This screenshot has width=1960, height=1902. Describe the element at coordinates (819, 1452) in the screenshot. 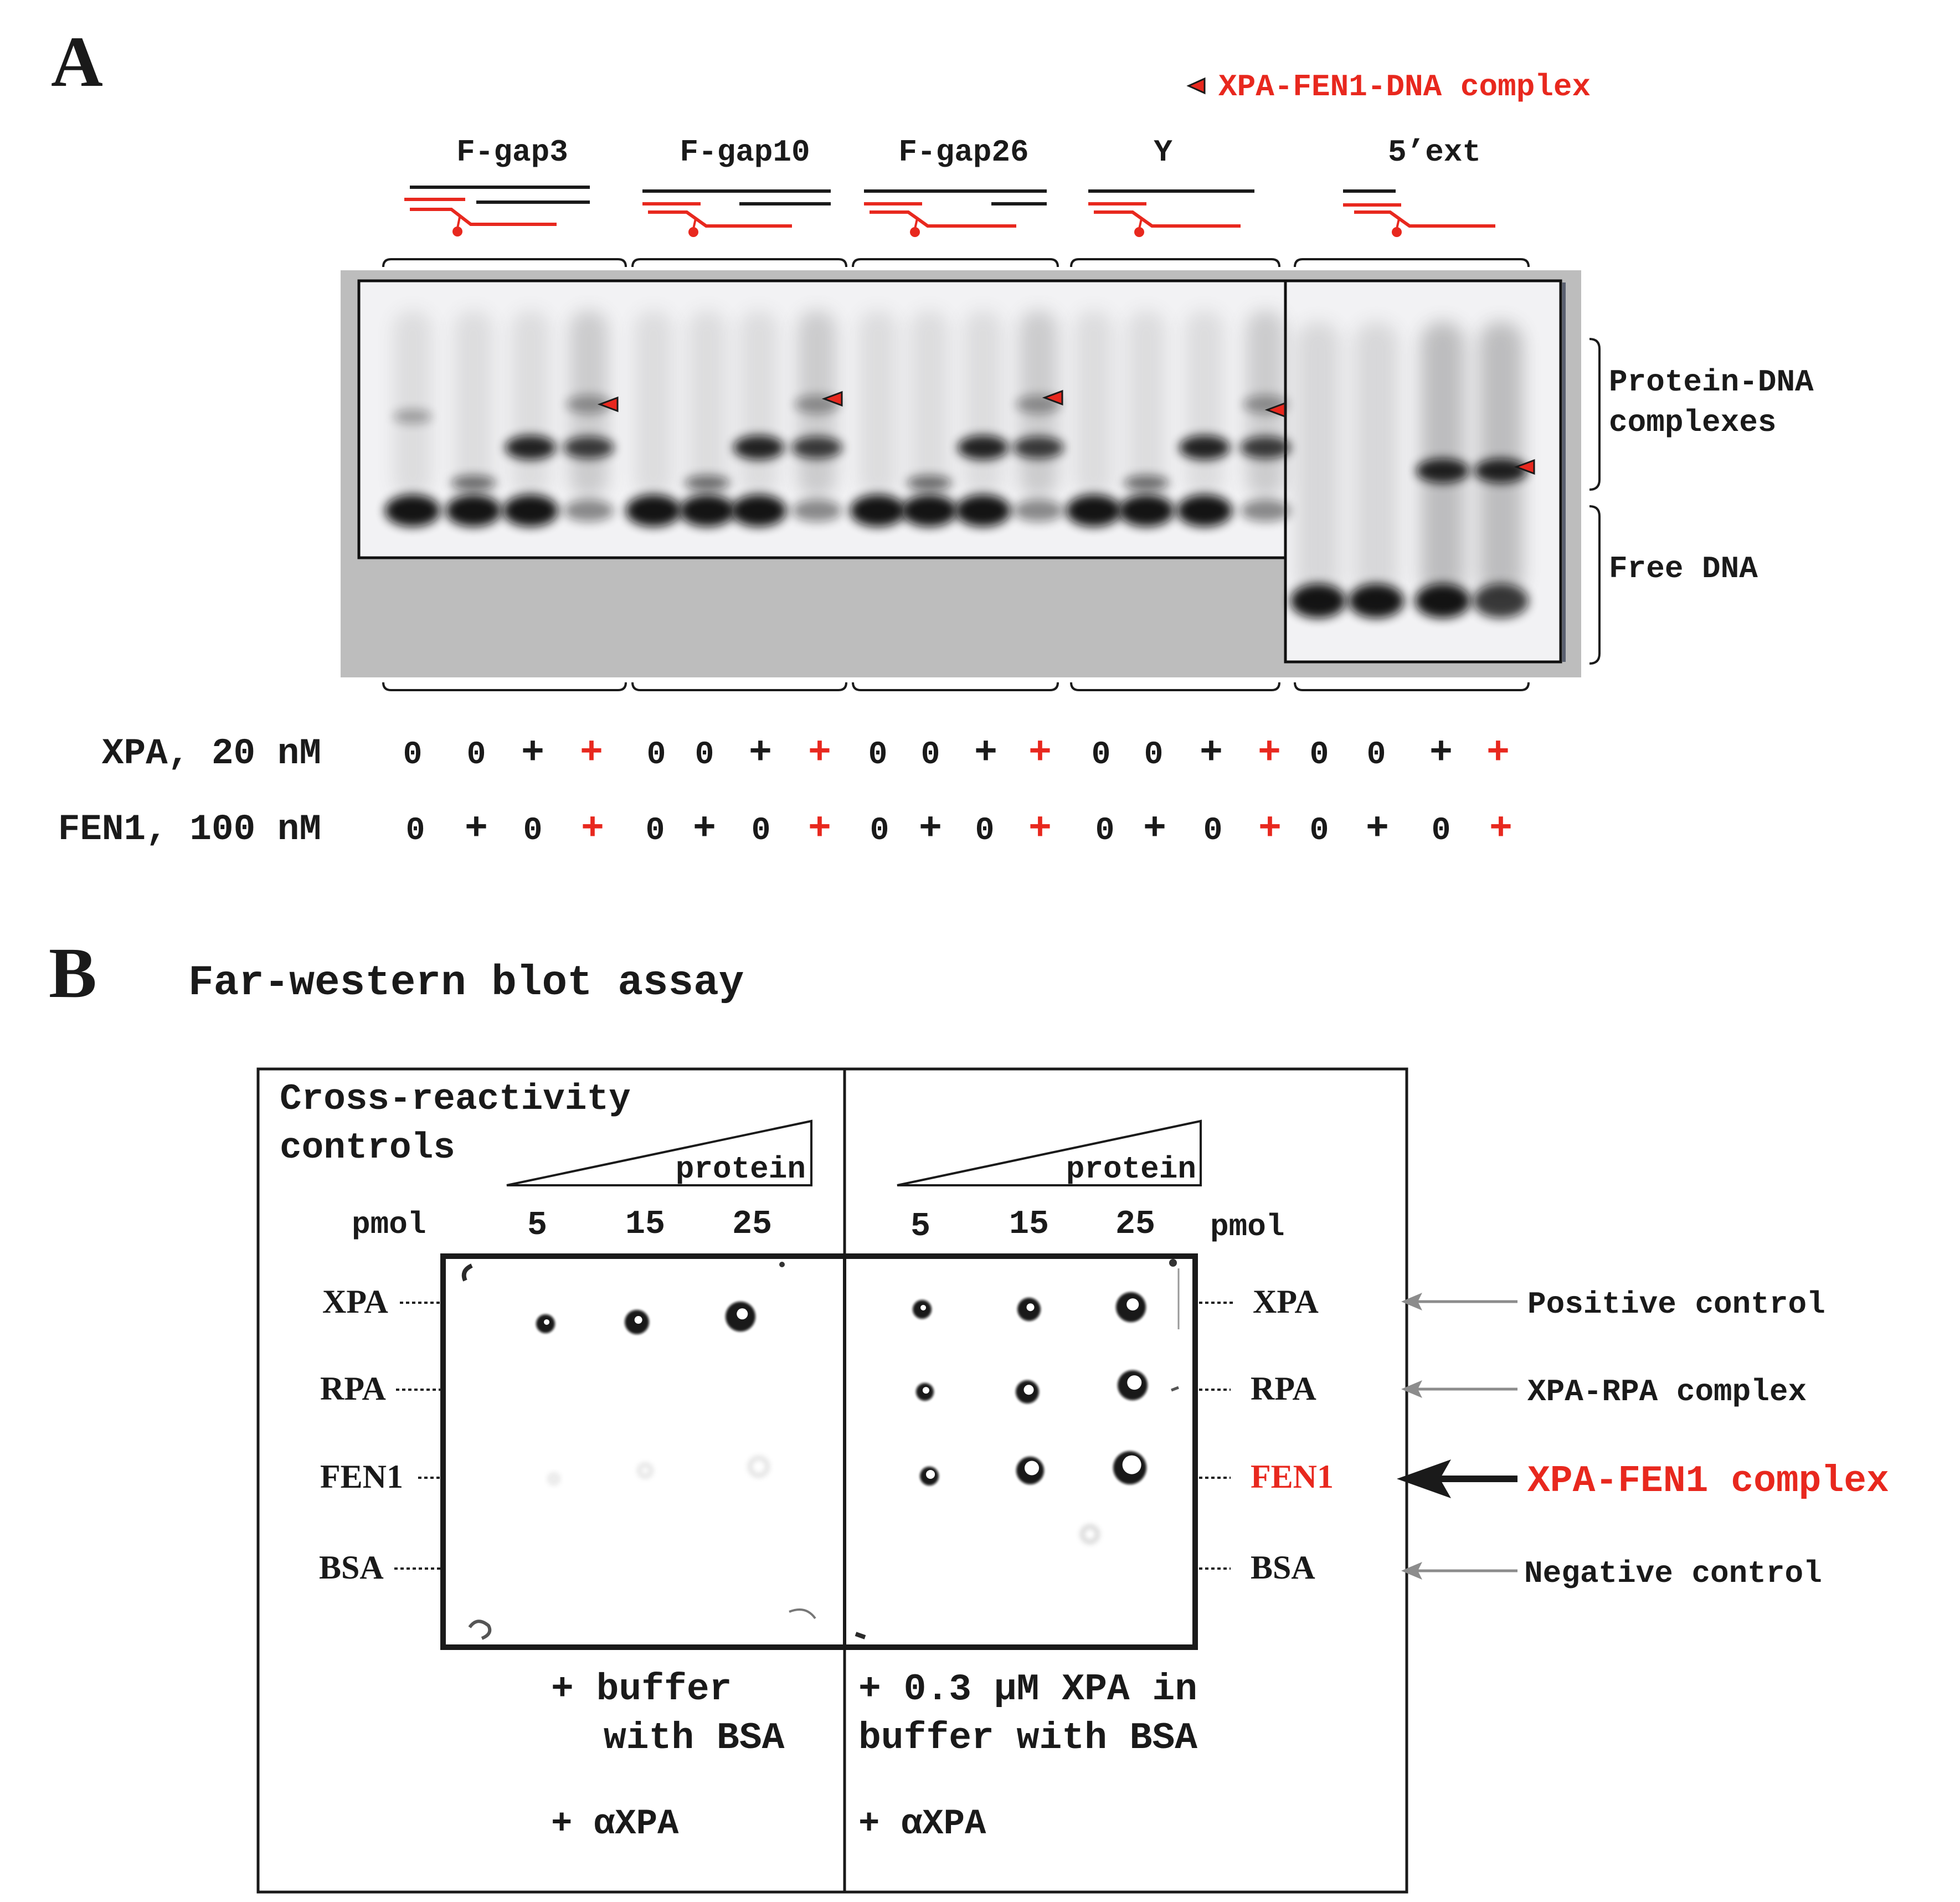

I see `blot-membrane` at that location.